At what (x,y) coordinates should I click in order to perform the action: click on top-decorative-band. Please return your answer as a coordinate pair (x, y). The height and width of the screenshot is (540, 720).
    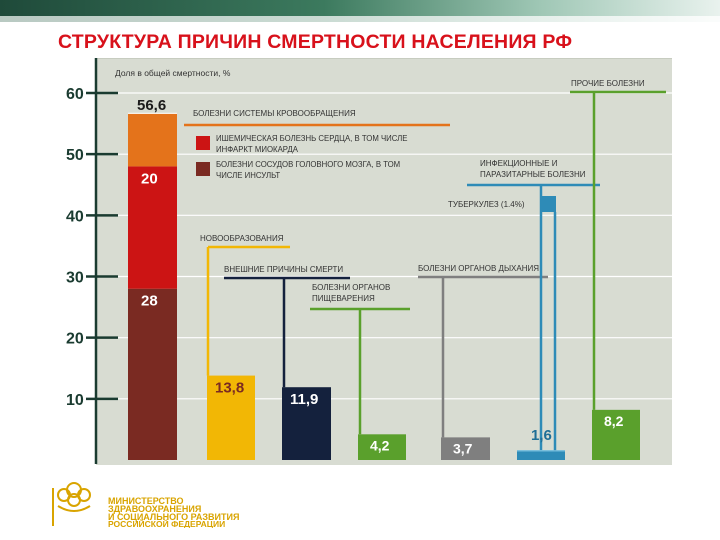
    Looking at the image, I should click on (360, 11).